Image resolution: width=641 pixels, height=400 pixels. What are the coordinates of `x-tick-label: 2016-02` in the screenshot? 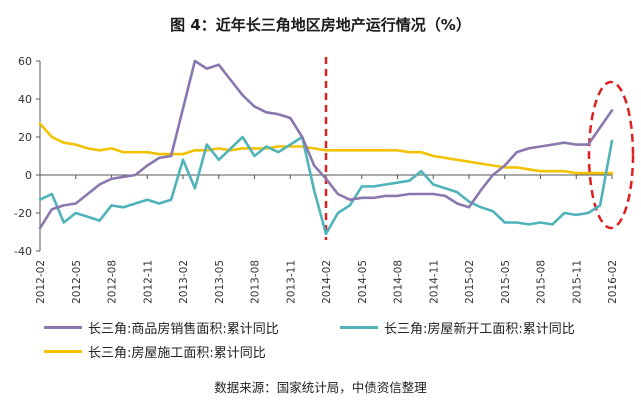 It's located at (613, 282).